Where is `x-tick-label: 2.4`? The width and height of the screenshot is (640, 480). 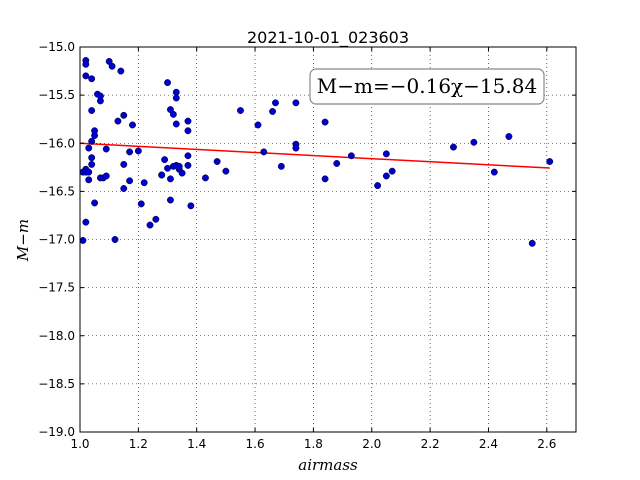
x-tick-label: 2.4 is located at coordinates (488, 444).